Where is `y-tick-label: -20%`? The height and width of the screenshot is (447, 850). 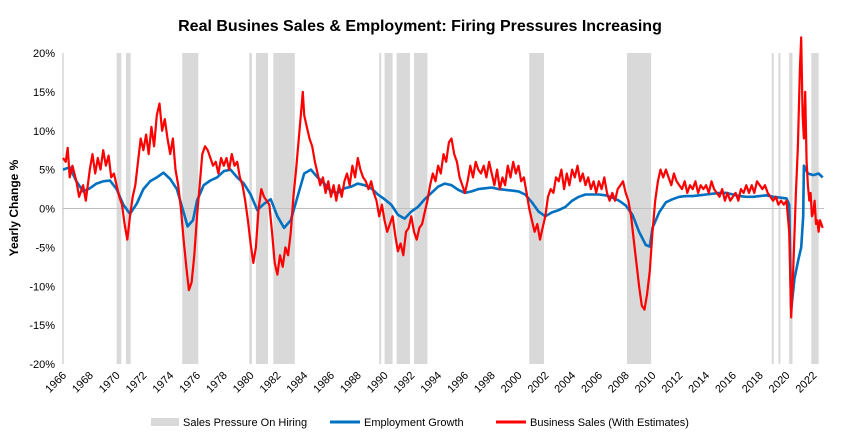 y-tick-label: -20% is located at coordinates (42, 365).